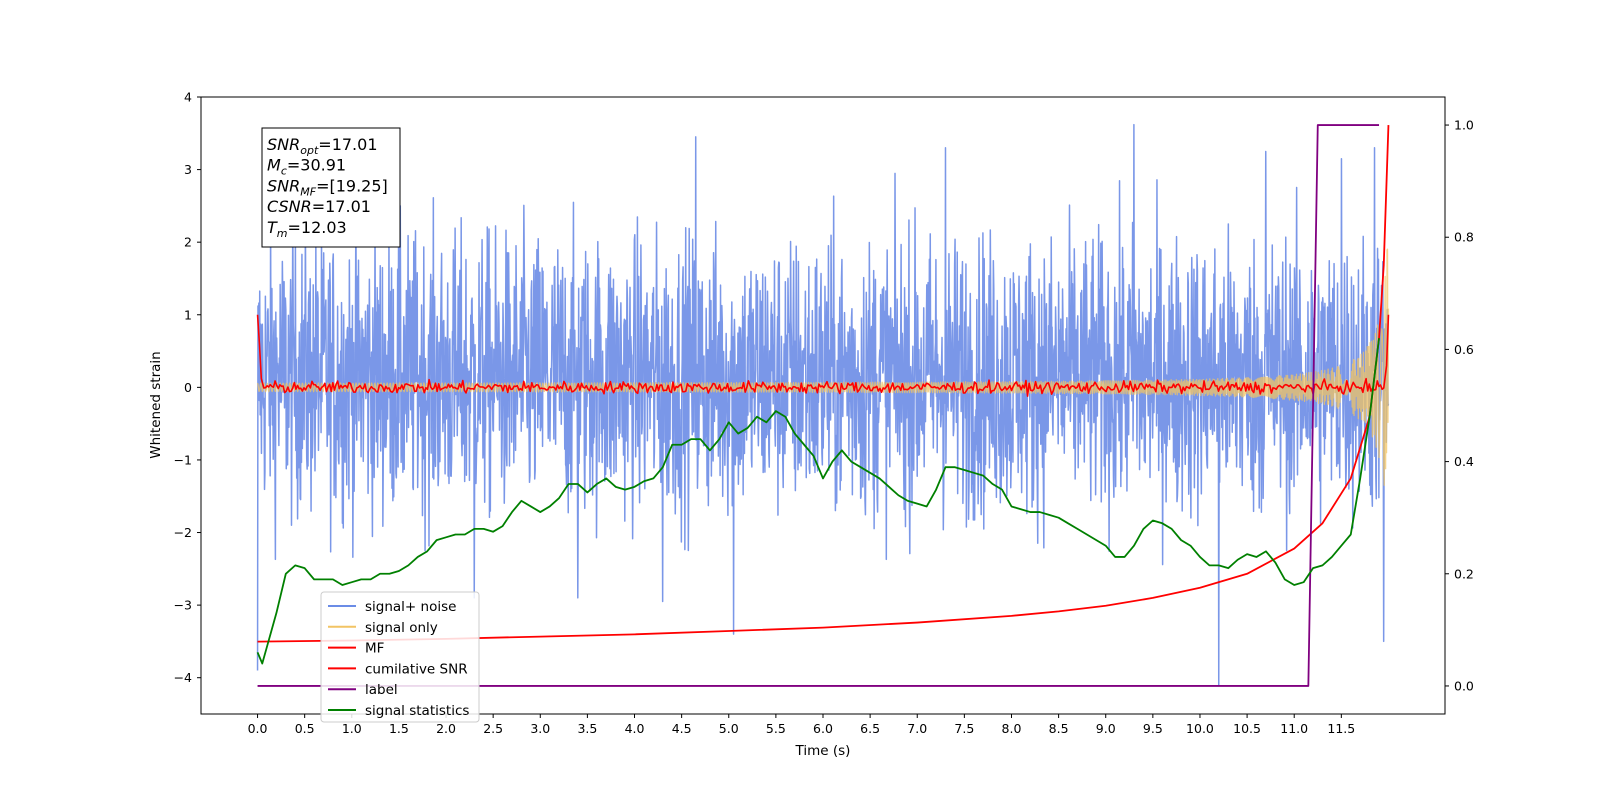  What do you see at coordinates (316, 165) in the screenshot?
I see `annotation-value: =30.91` at bounding box center [316, 165].